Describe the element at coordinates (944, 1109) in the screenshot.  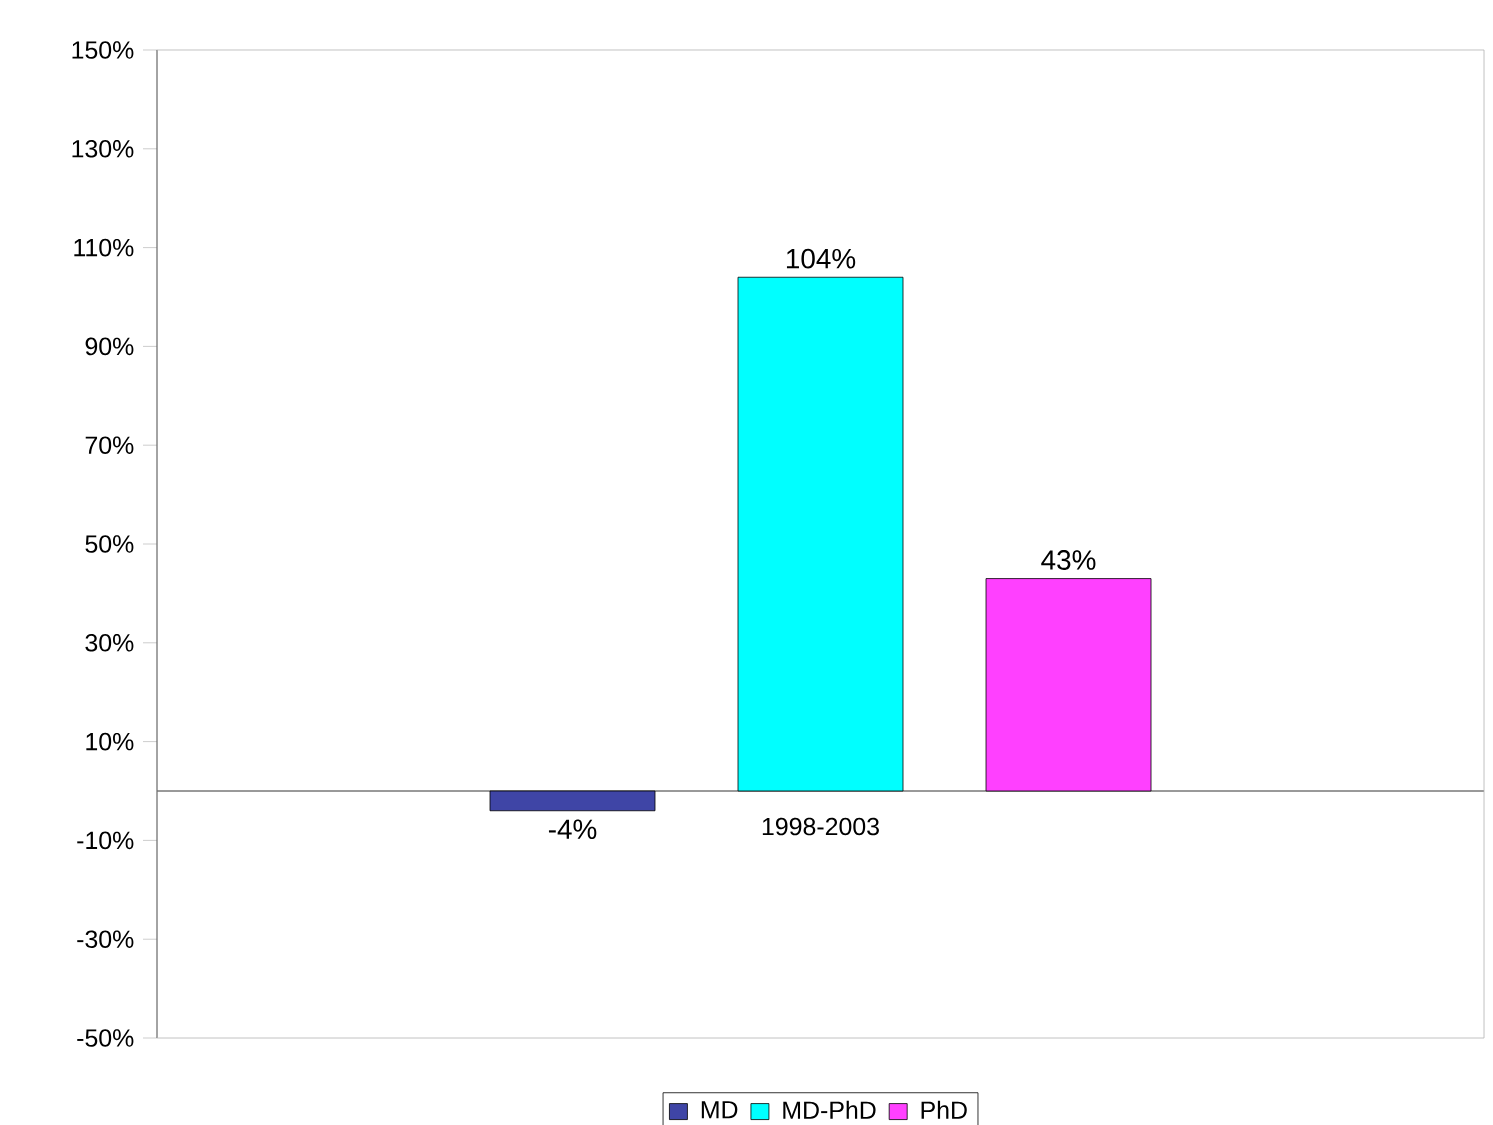
I see `legend-label: PhD` at that location.